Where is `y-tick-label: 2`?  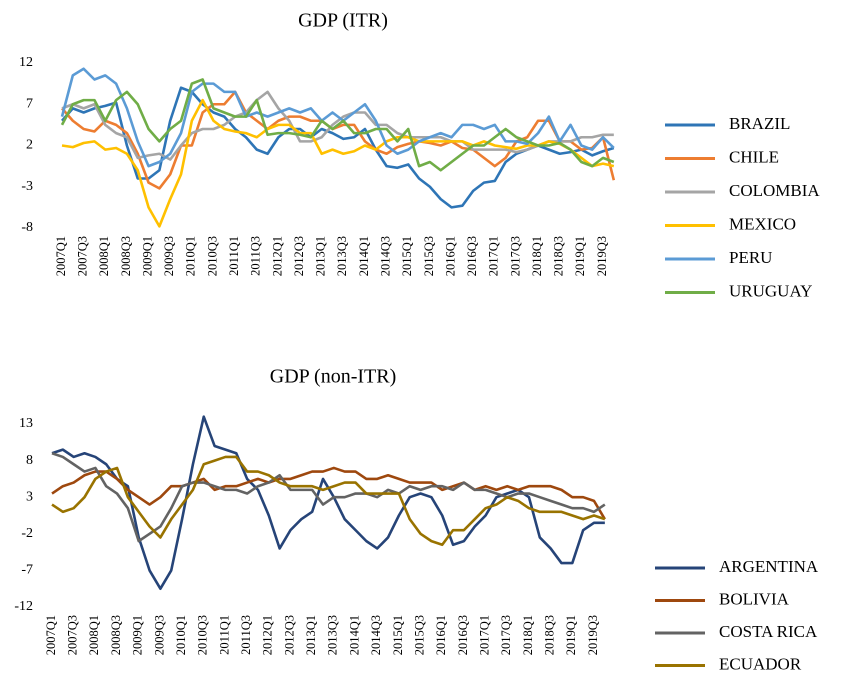 y-tick-label: 2 is located at coordinates (29, 145).